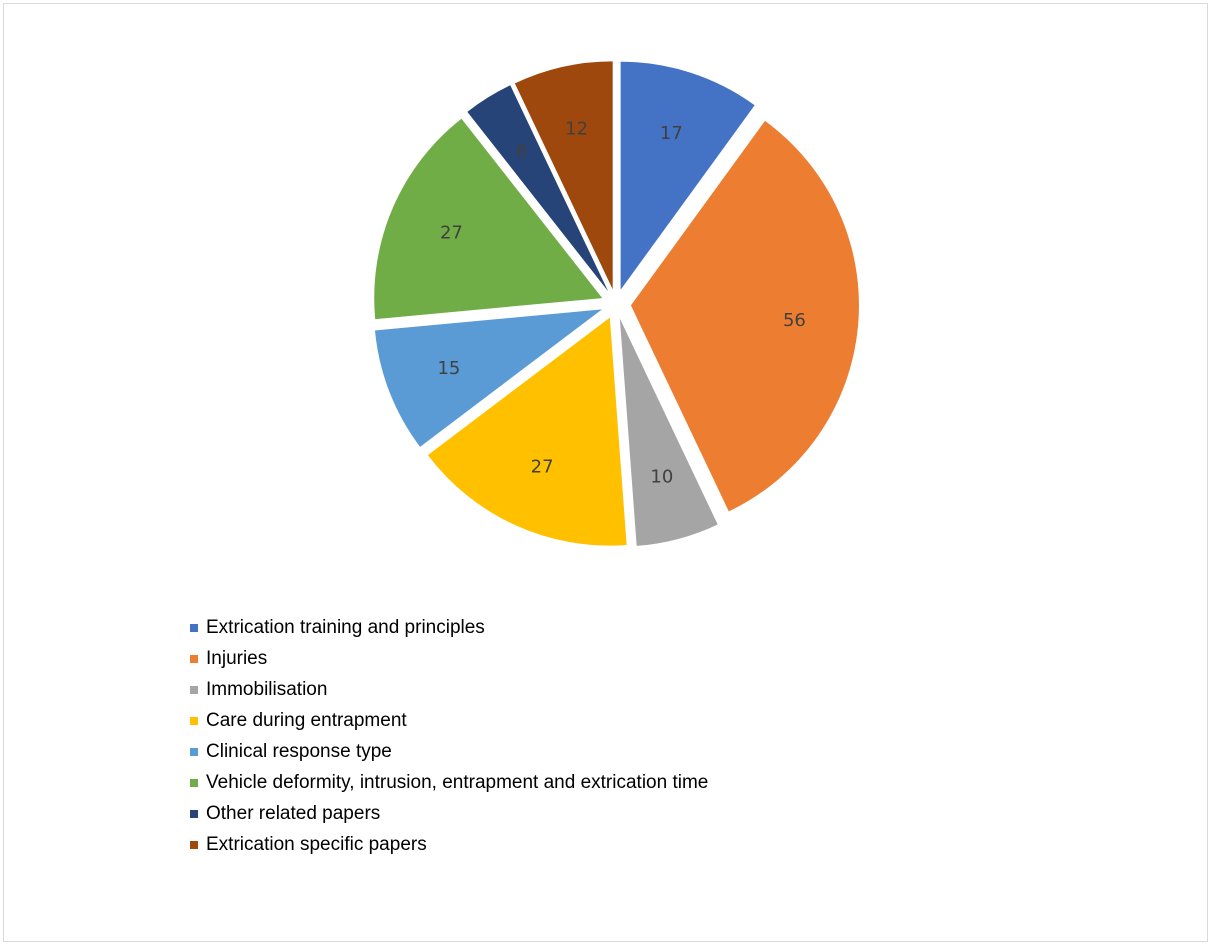 This screenshot has width=1210, height=944. What do you see at coordinates (671, 133) in the screenshot?
I see `data-label-extrication-training-and-principles: 17` at bounding box center [671, 133].